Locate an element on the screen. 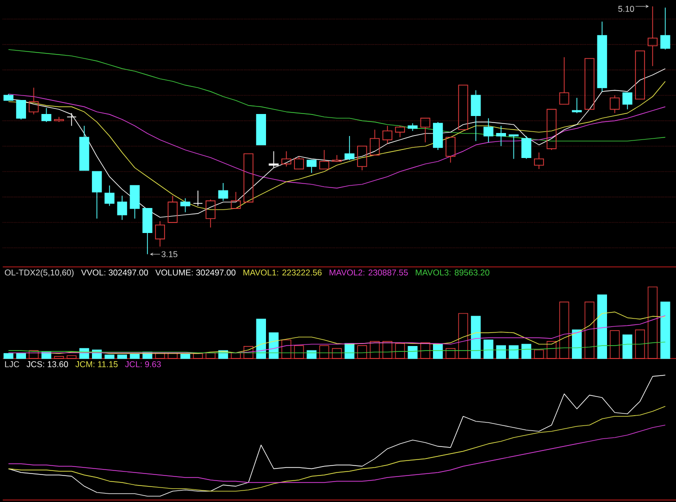 The width and height of the screenshot is (676, 502). annotation: 3.15 is located at coordinates (170, 254).